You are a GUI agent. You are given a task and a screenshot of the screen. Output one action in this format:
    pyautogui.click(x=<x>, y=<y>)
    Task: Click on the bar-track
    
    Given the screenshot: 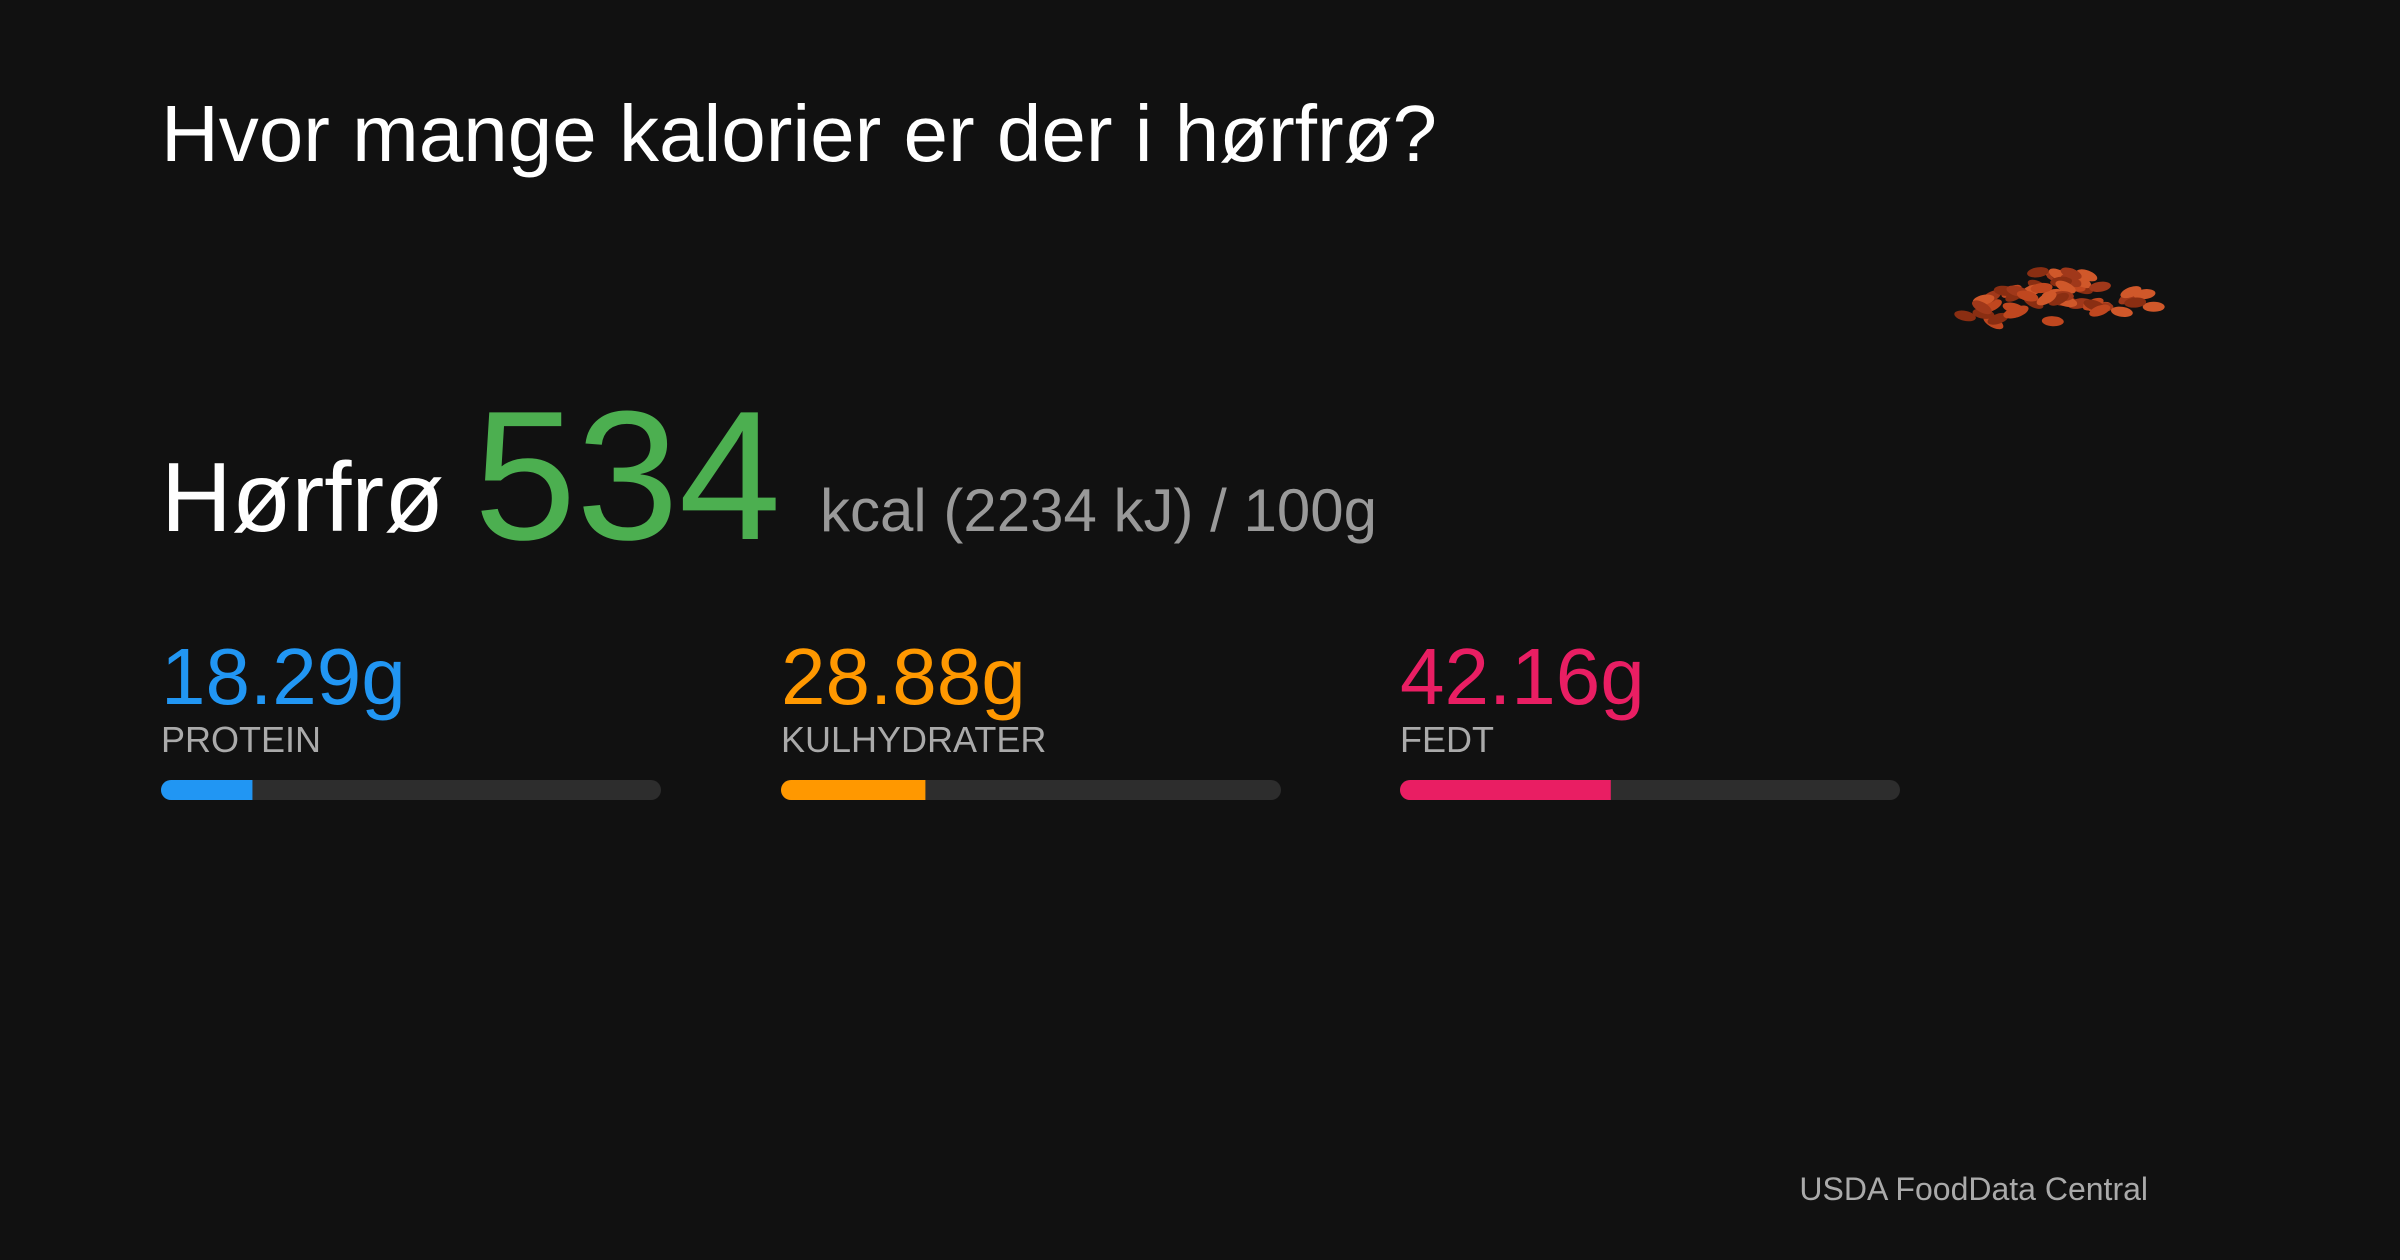 What is the action you would take?
    pyautogui.click(x=411, y=790)
    